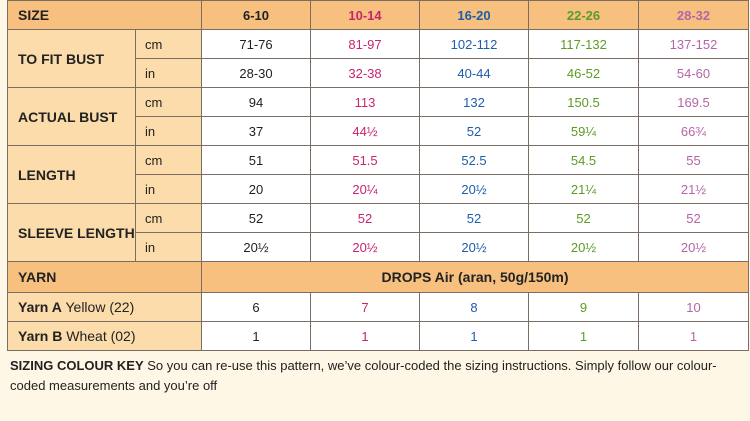 The height and width of the screenshot is (421, 750). I want to click on header-row: SIZE 6-10 10-14 16-20 22-26 28-32, so click(378, 15).